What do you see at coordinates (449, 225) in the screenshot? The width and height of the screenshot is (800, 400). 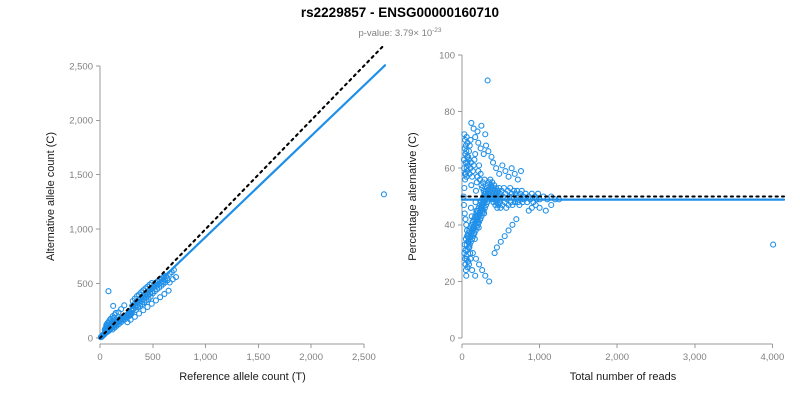 I see `y-tick-label: 40` at bounding box center [449, 225].